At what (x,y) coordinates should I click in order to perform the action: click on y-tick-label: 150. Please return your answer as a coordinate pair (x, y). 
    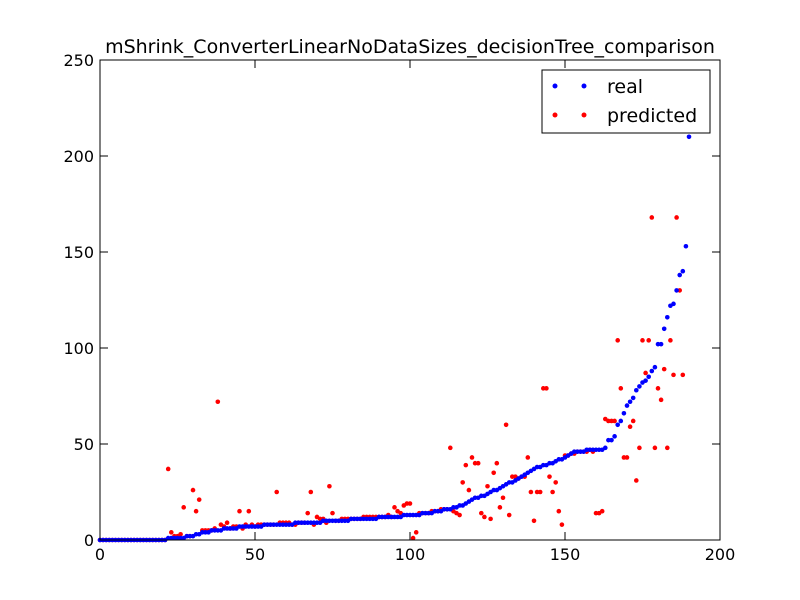
    Looking at the image, I should click on (78, 252).